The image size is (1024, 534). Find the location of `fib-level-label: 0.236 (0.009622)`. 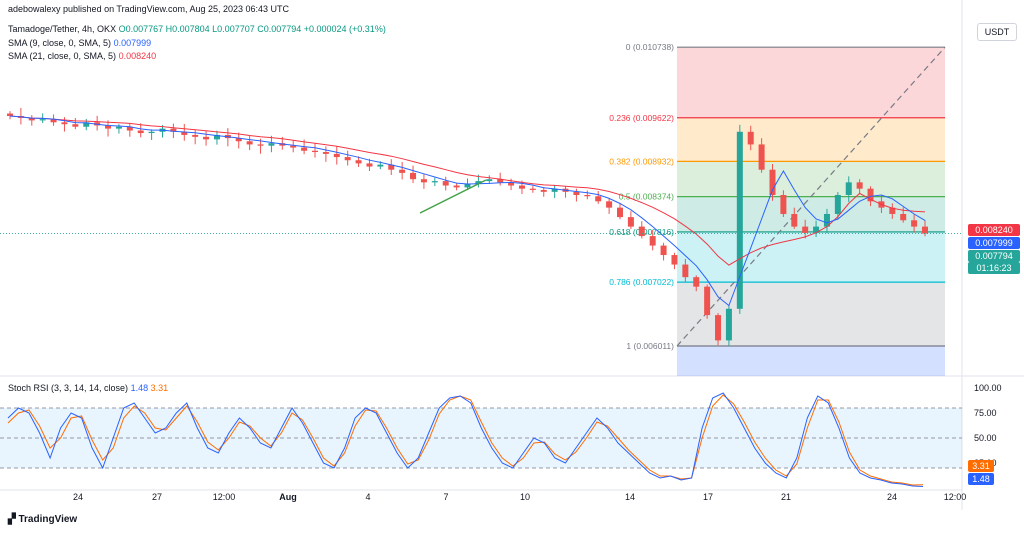

fib-level-label: 0.236 (0.009622) is located at coordinates (641, 118).